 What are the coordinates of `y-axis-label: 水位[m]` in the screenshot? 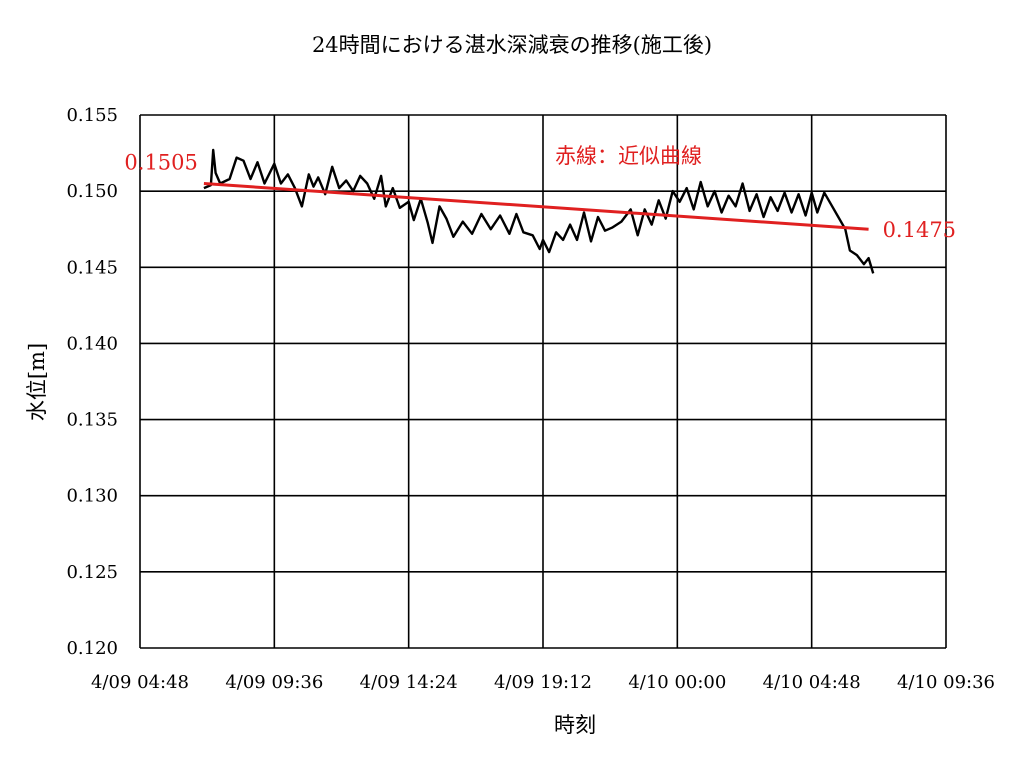 It's located at (37, 382).